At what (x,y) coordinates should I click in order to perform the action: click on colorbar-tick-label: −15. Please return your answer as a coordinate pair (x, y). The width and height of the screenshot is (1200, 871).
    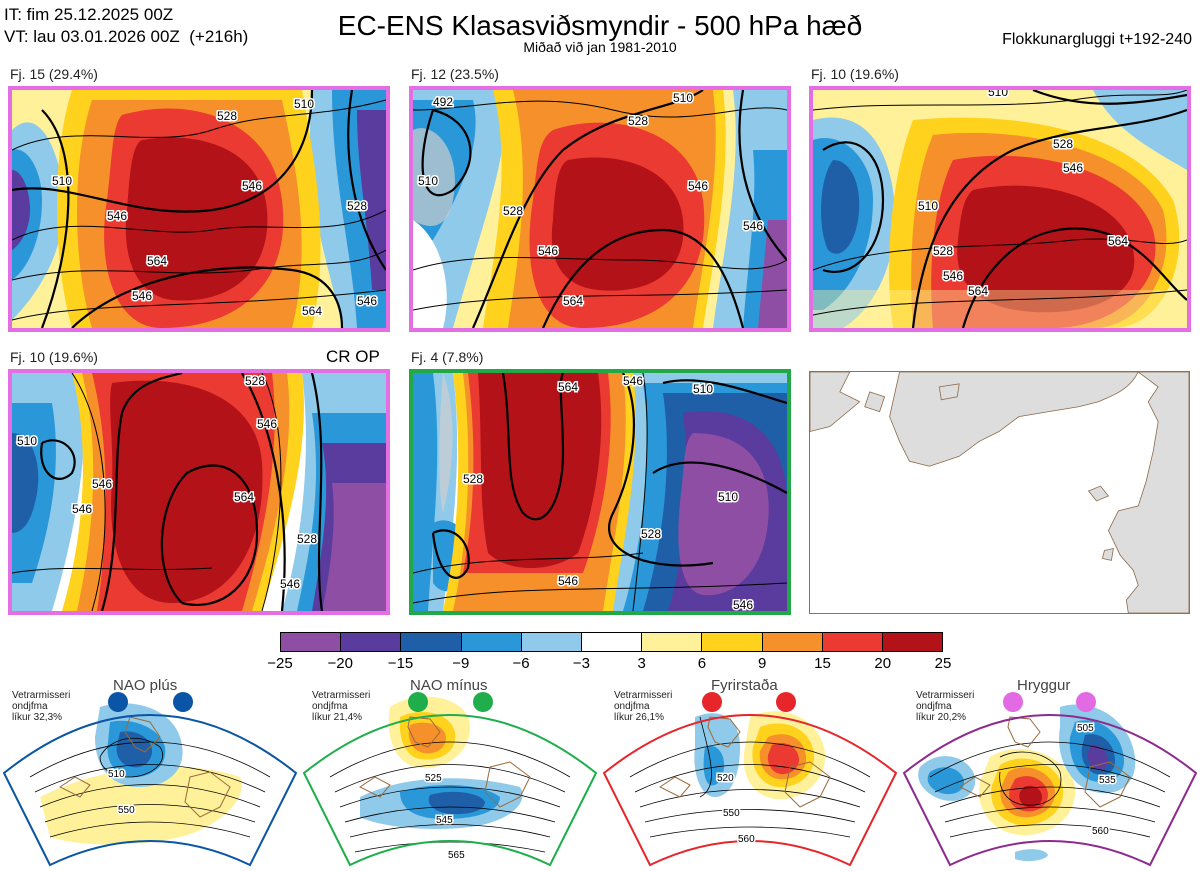
    Looking at the image, I should click on (400, 663).